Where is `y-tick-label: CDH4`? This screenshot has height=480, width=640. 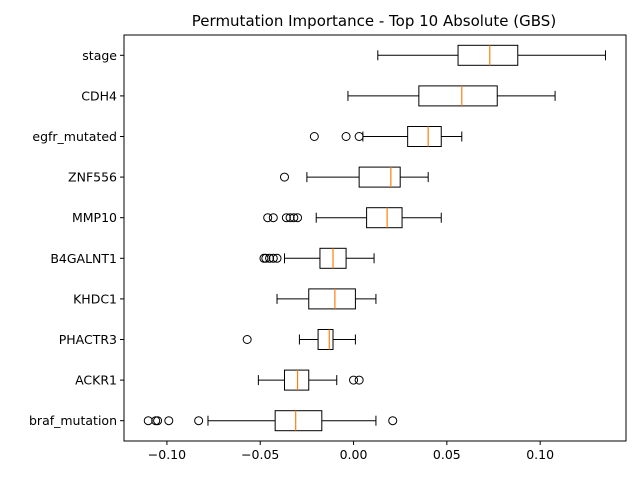
y-tick-label: CDH4 is located at coordinates (99, 95).